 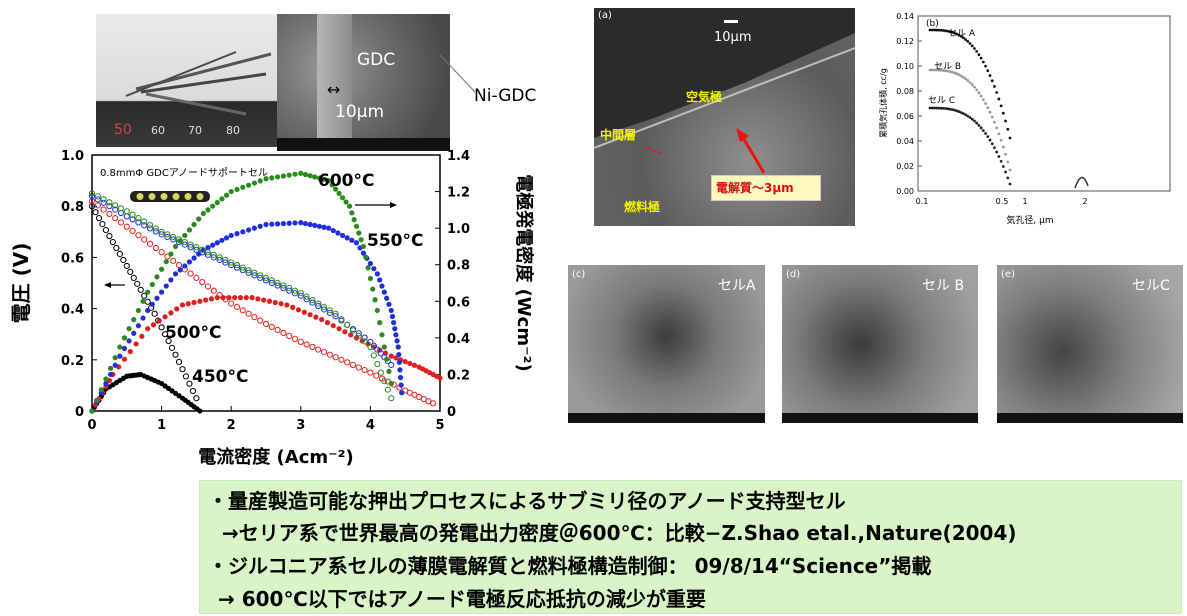 I want to click on summary-line: ・量産製造可能な押出プロセスによるサブミリ径のアノード支持型セル, so click(x=527, y=501).